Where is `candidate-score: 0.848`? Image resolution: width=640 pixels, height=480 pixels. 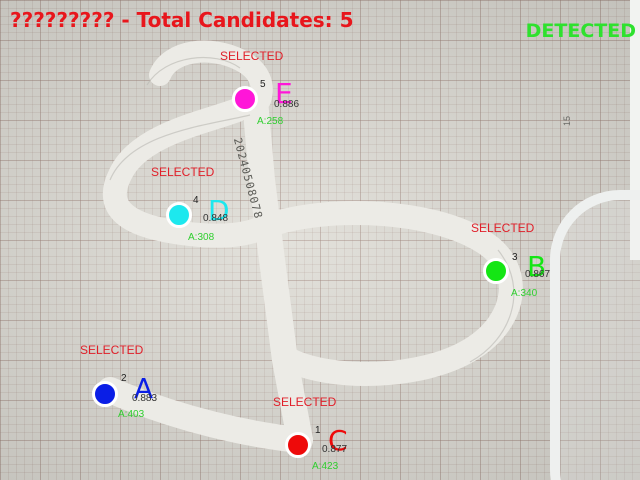 candidate-score: 0.848 is located at coordinates (215, 218).